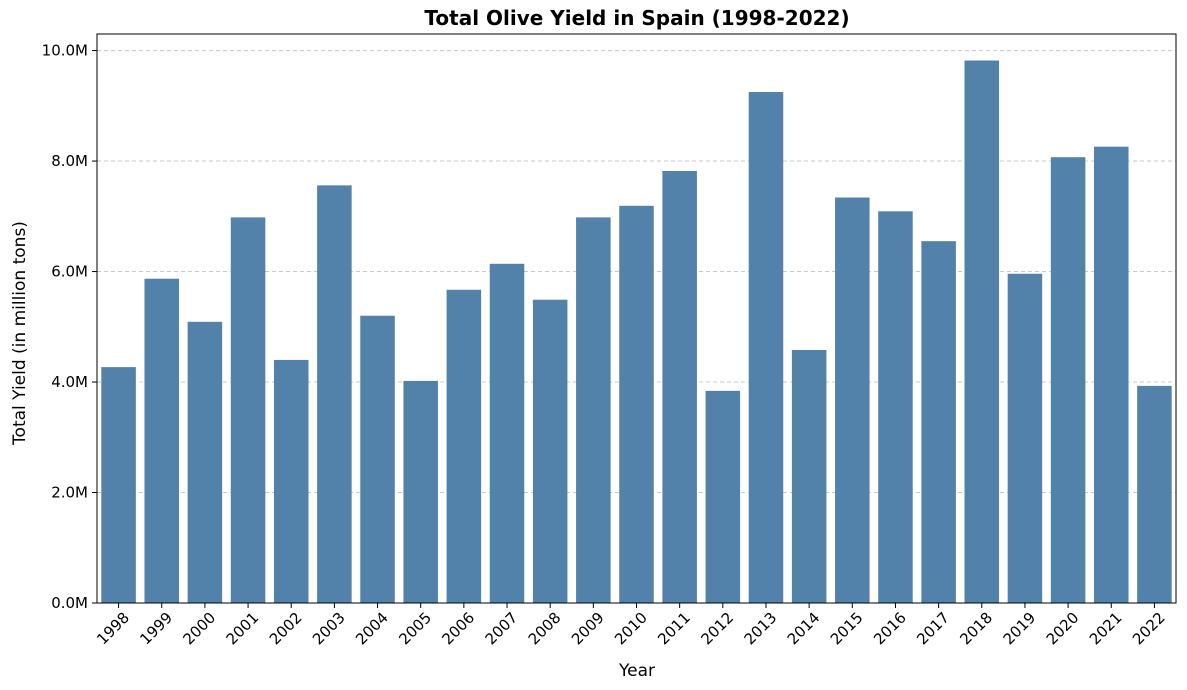 The width and height of the screenshot is (1187, 690). Describe the element at coordinates (420, 491) in the screenshot. I see `bar-2005` at that location.